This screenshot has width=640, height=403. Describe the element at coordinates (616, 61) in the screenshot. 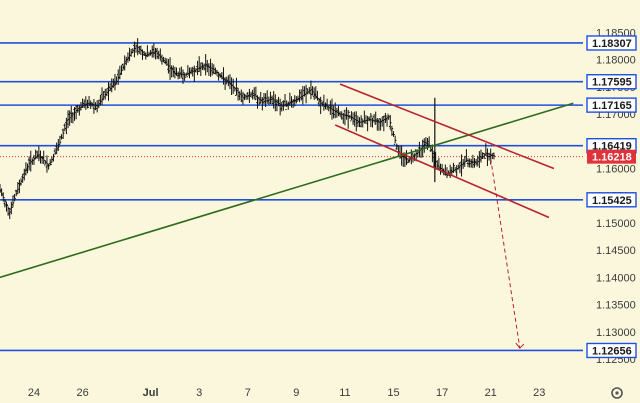

I see `y-tick-label: 1.18000` at that location.